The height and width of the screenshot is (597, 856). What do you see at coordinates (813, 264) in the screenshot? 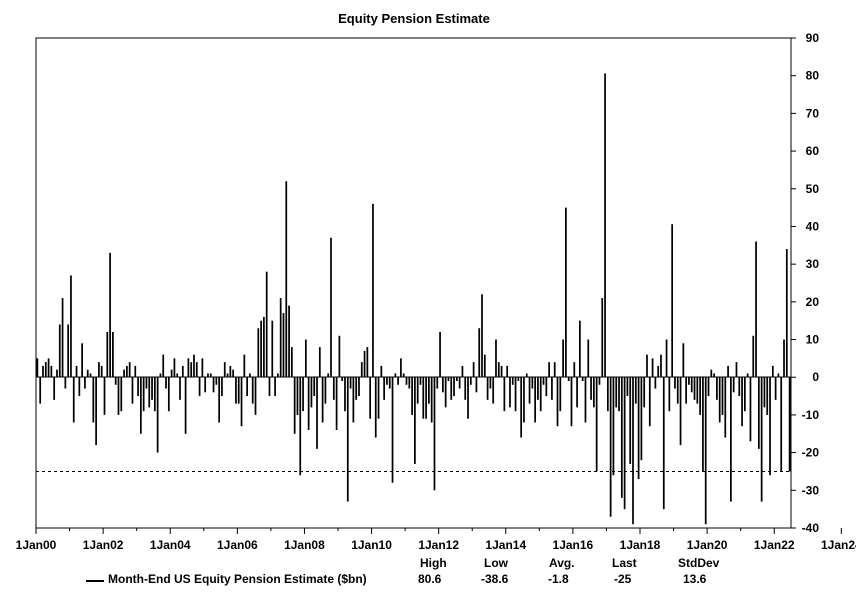
I see `y-tick-label: 30` at bounding box center [813, 264].